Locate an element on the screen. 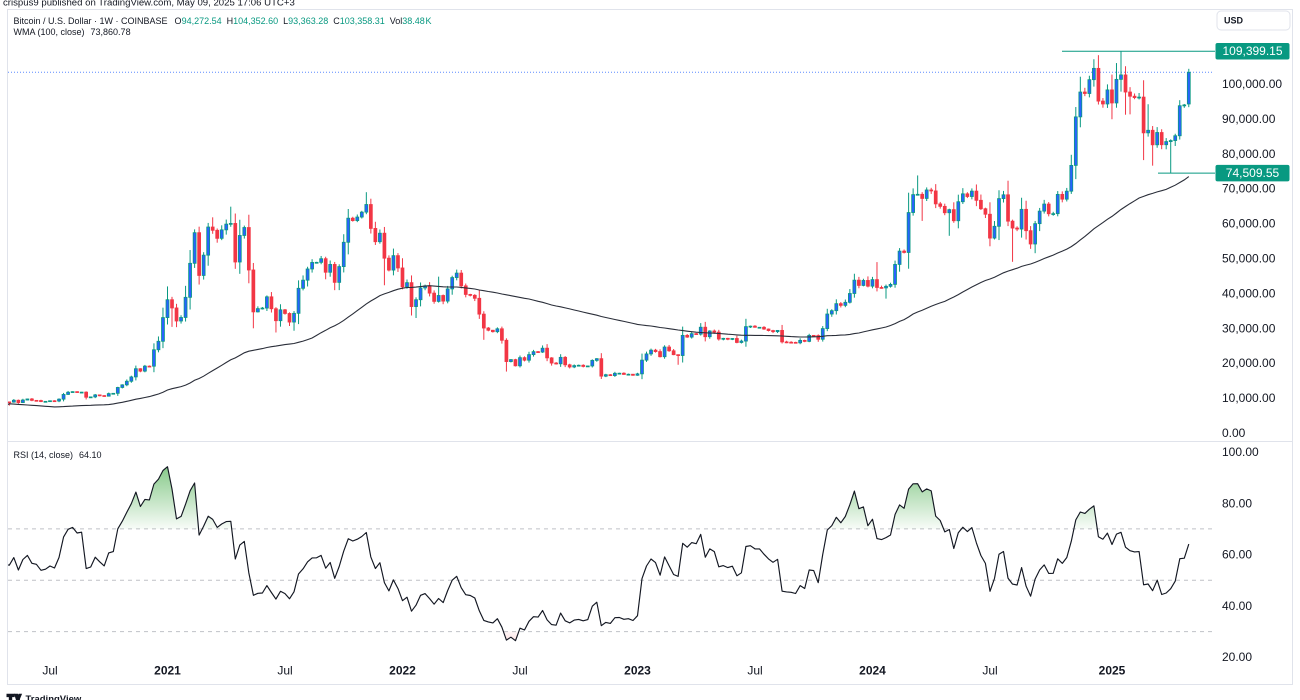  svg-text: 2025 is located at coordinates (1112, 671).